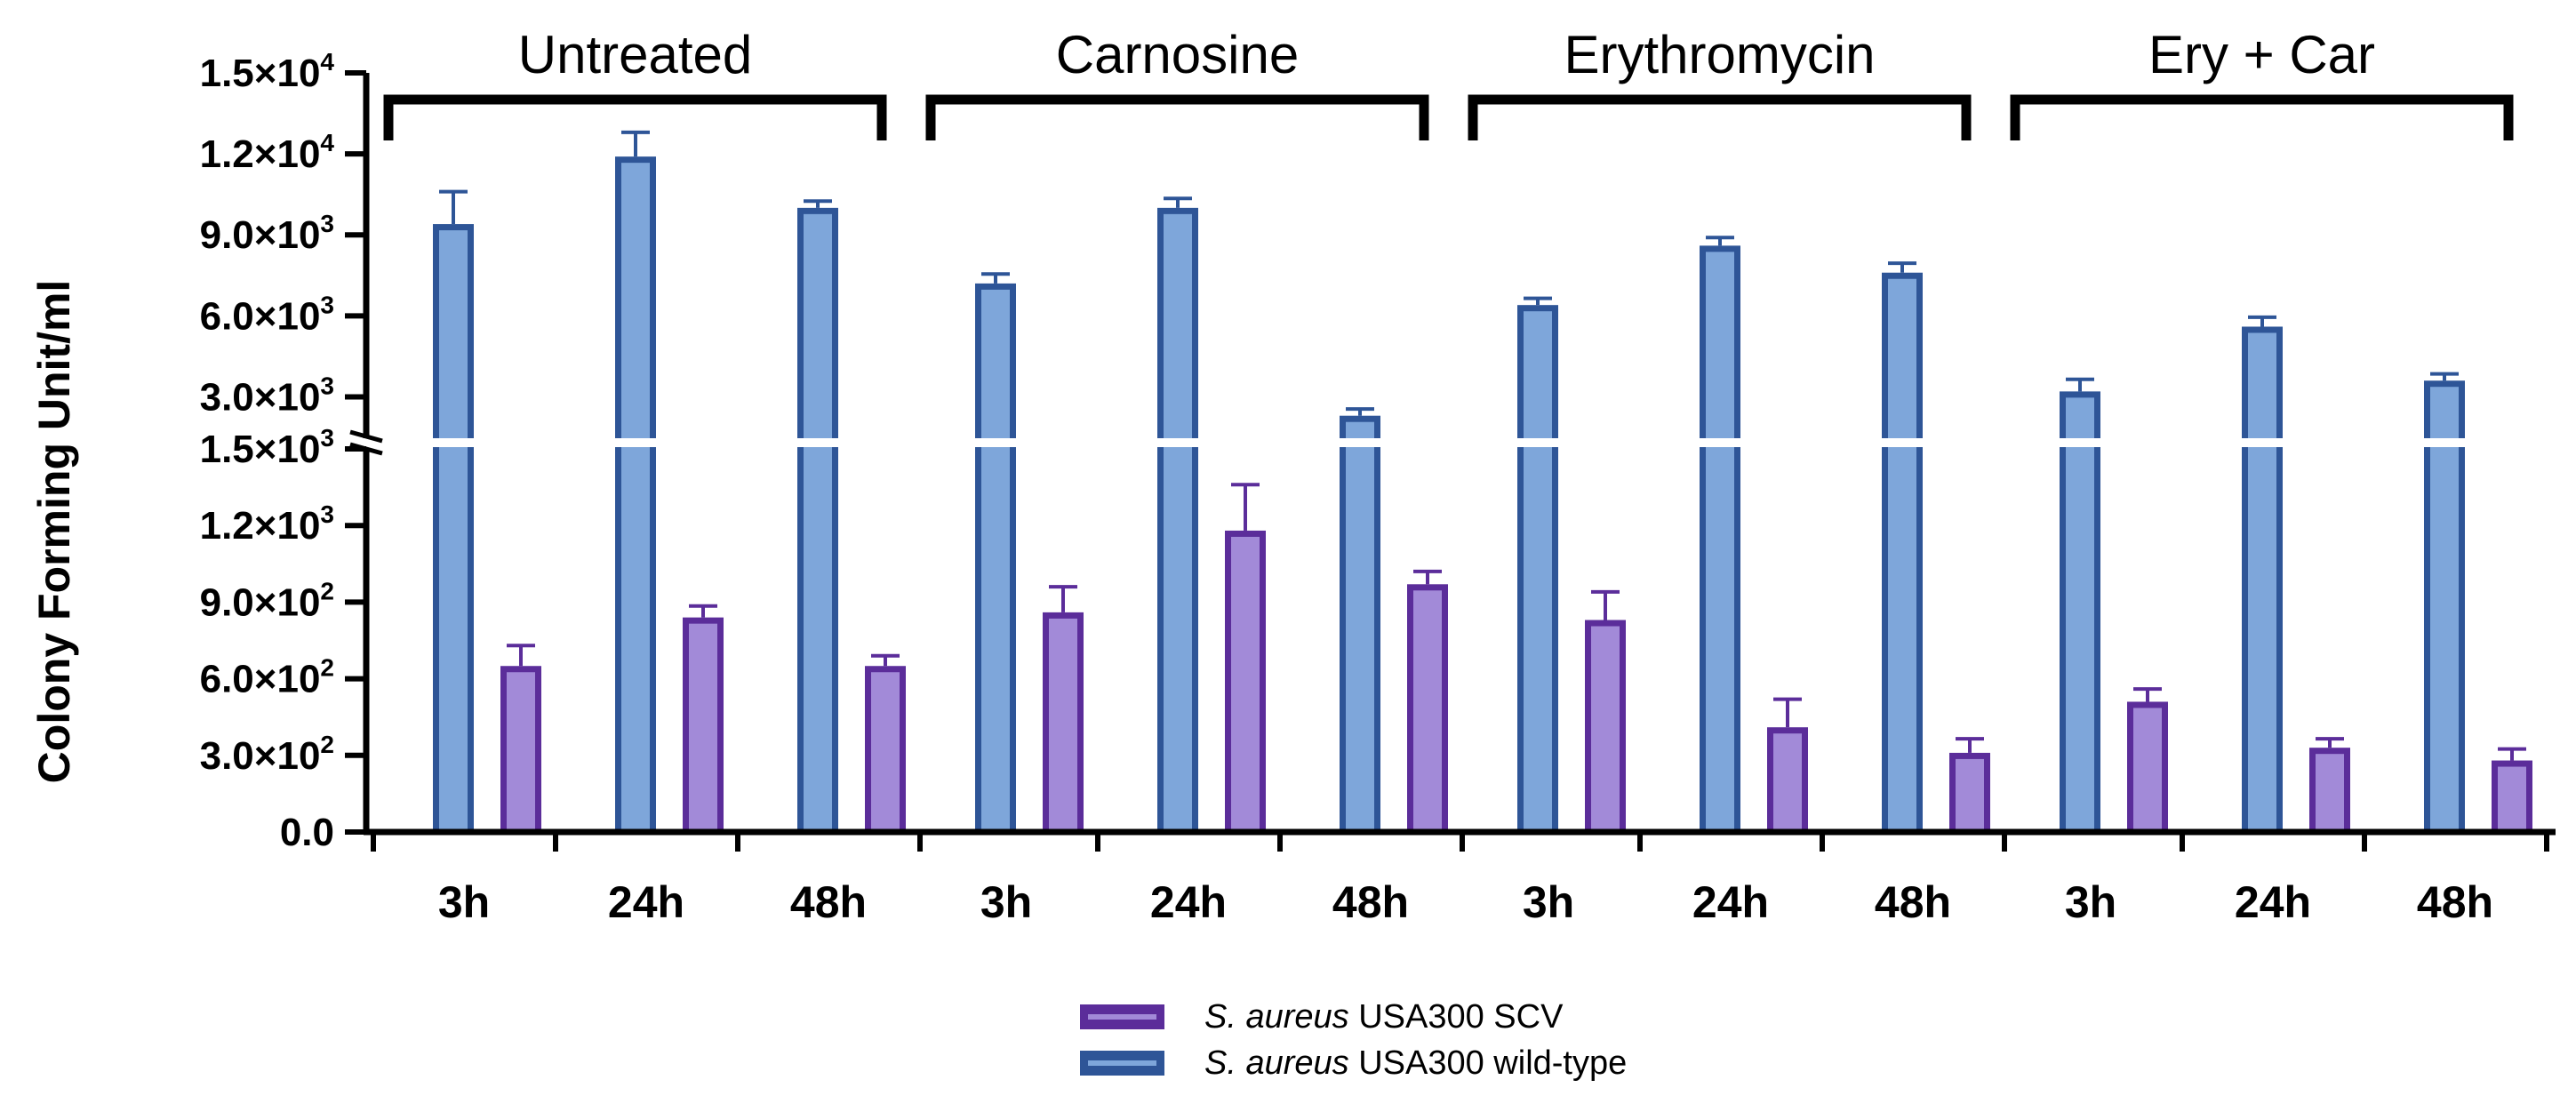  I want to click on group-label: Erythromycin, so click(1719, 54).